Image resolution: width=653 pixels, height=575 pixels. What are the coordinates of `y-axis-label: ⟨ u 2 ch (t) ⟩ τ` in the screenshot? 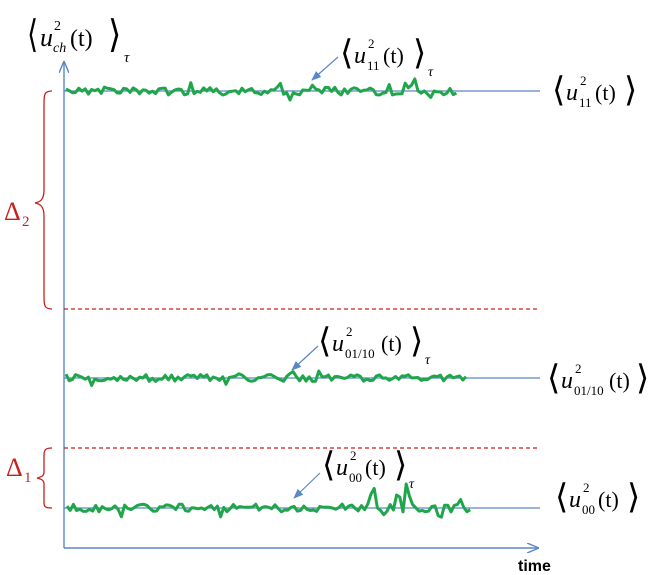 It's located at (78, 38).